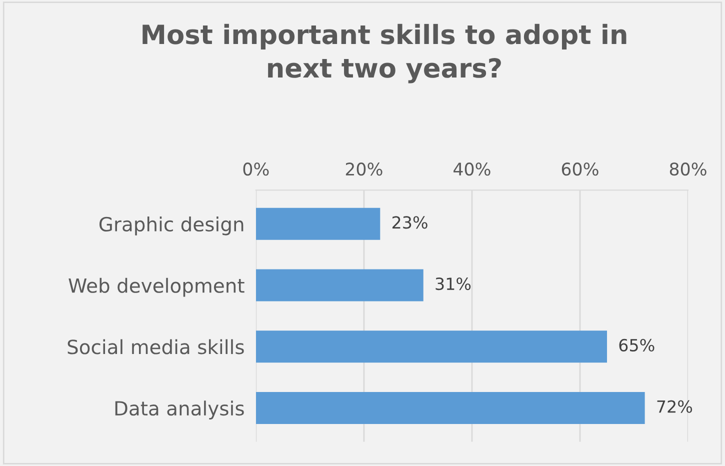 This screenshot has width=725, height=466. Describe the element at coordinates (156, 287) in the screenshot. I see `y-tick-label: Web development` at that location.